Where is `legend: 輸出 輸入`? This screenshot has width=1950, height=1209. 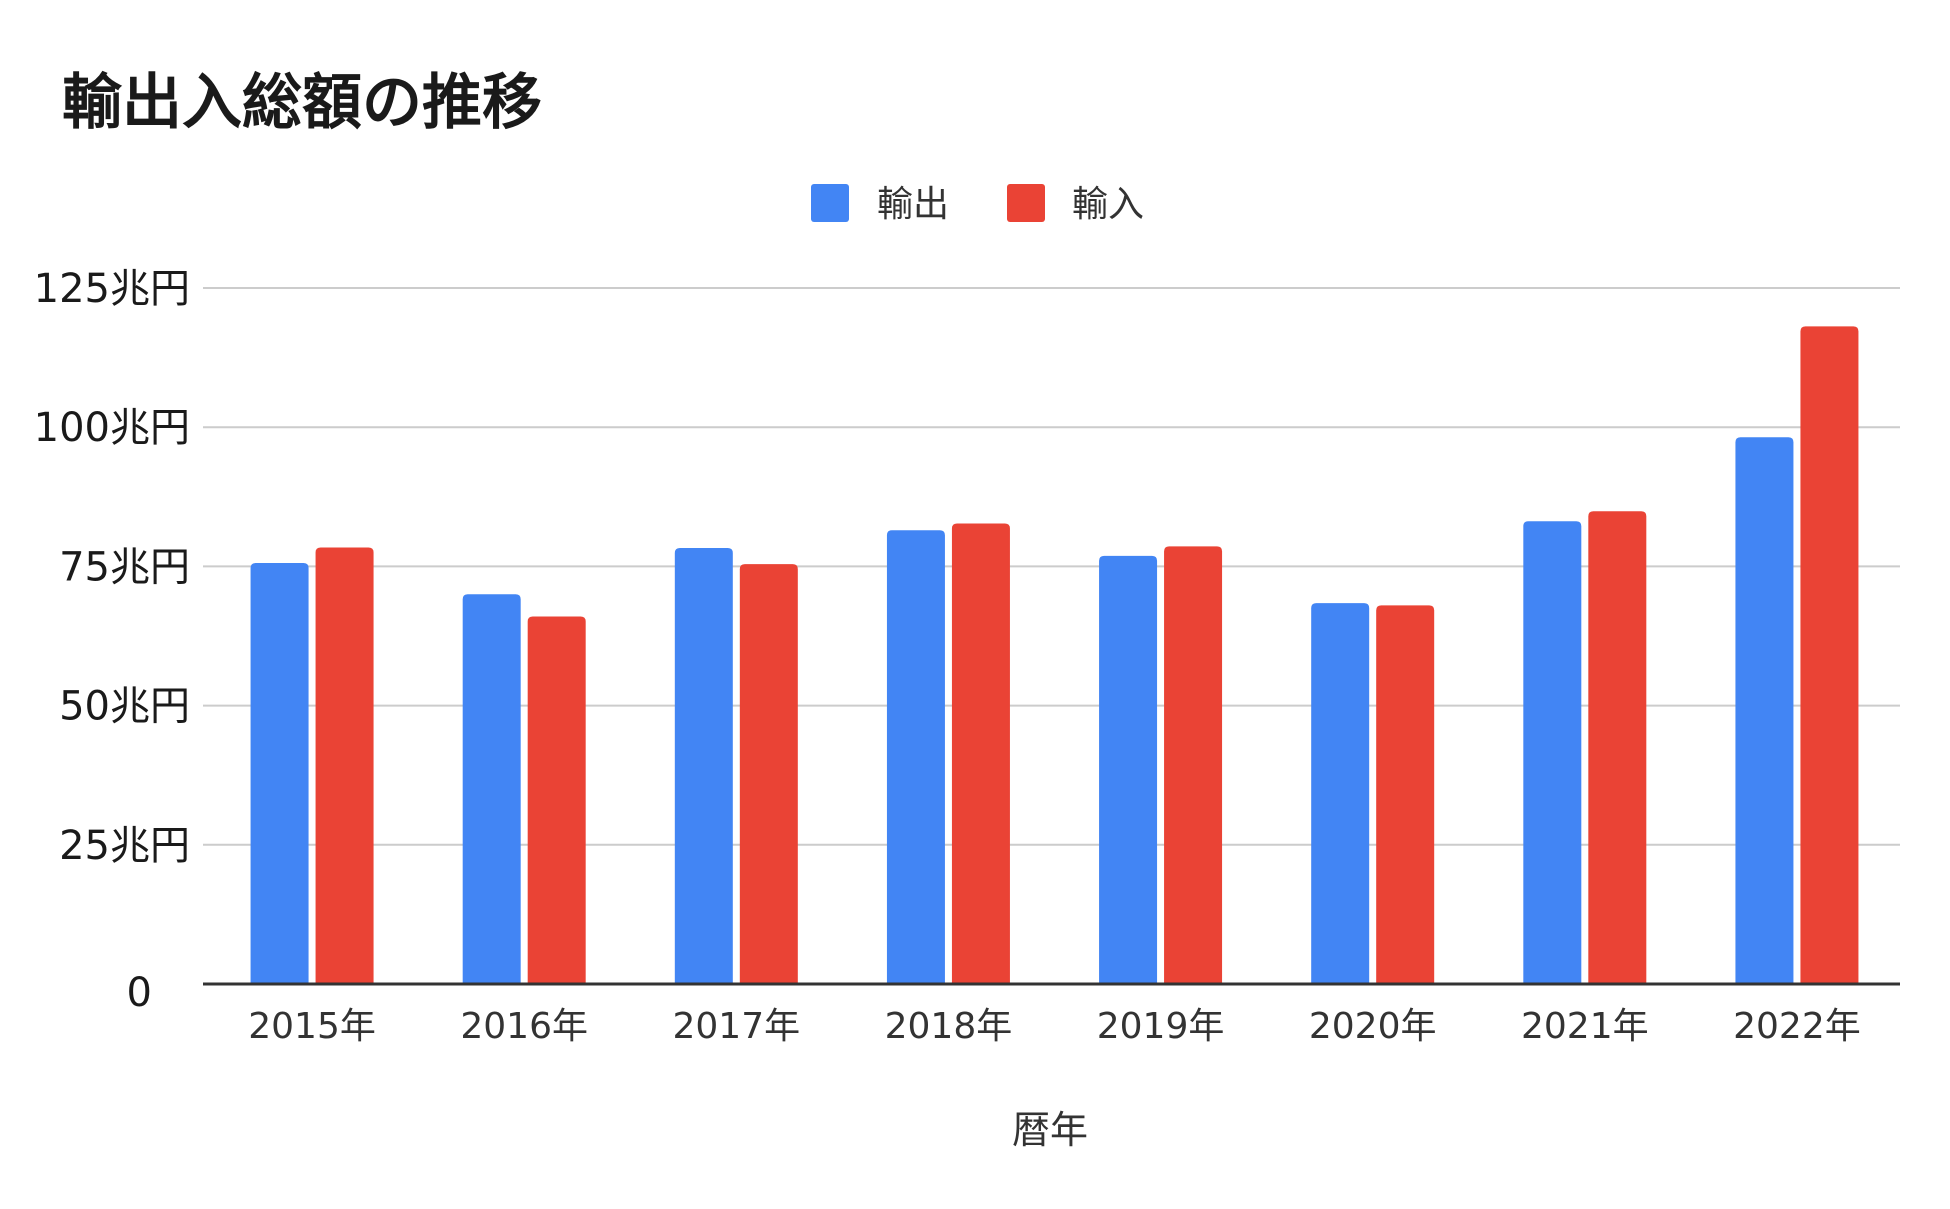
legend: 輸出 輸入 is located at coordinates (977, 204).